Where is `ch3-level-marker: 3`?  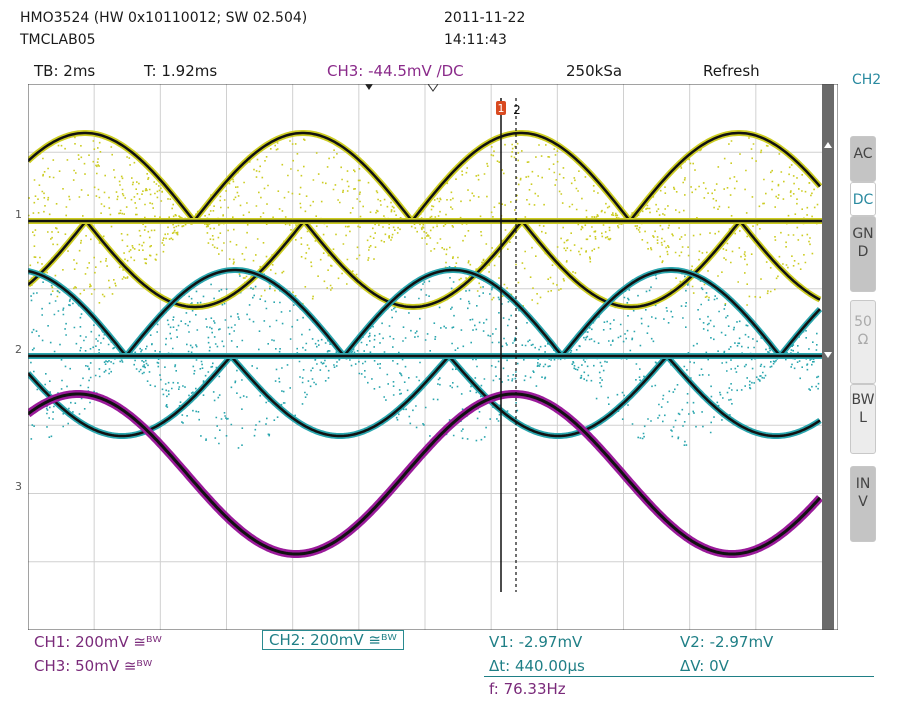
ch3-level-marker: 3 is located at coordinates (18, 486).